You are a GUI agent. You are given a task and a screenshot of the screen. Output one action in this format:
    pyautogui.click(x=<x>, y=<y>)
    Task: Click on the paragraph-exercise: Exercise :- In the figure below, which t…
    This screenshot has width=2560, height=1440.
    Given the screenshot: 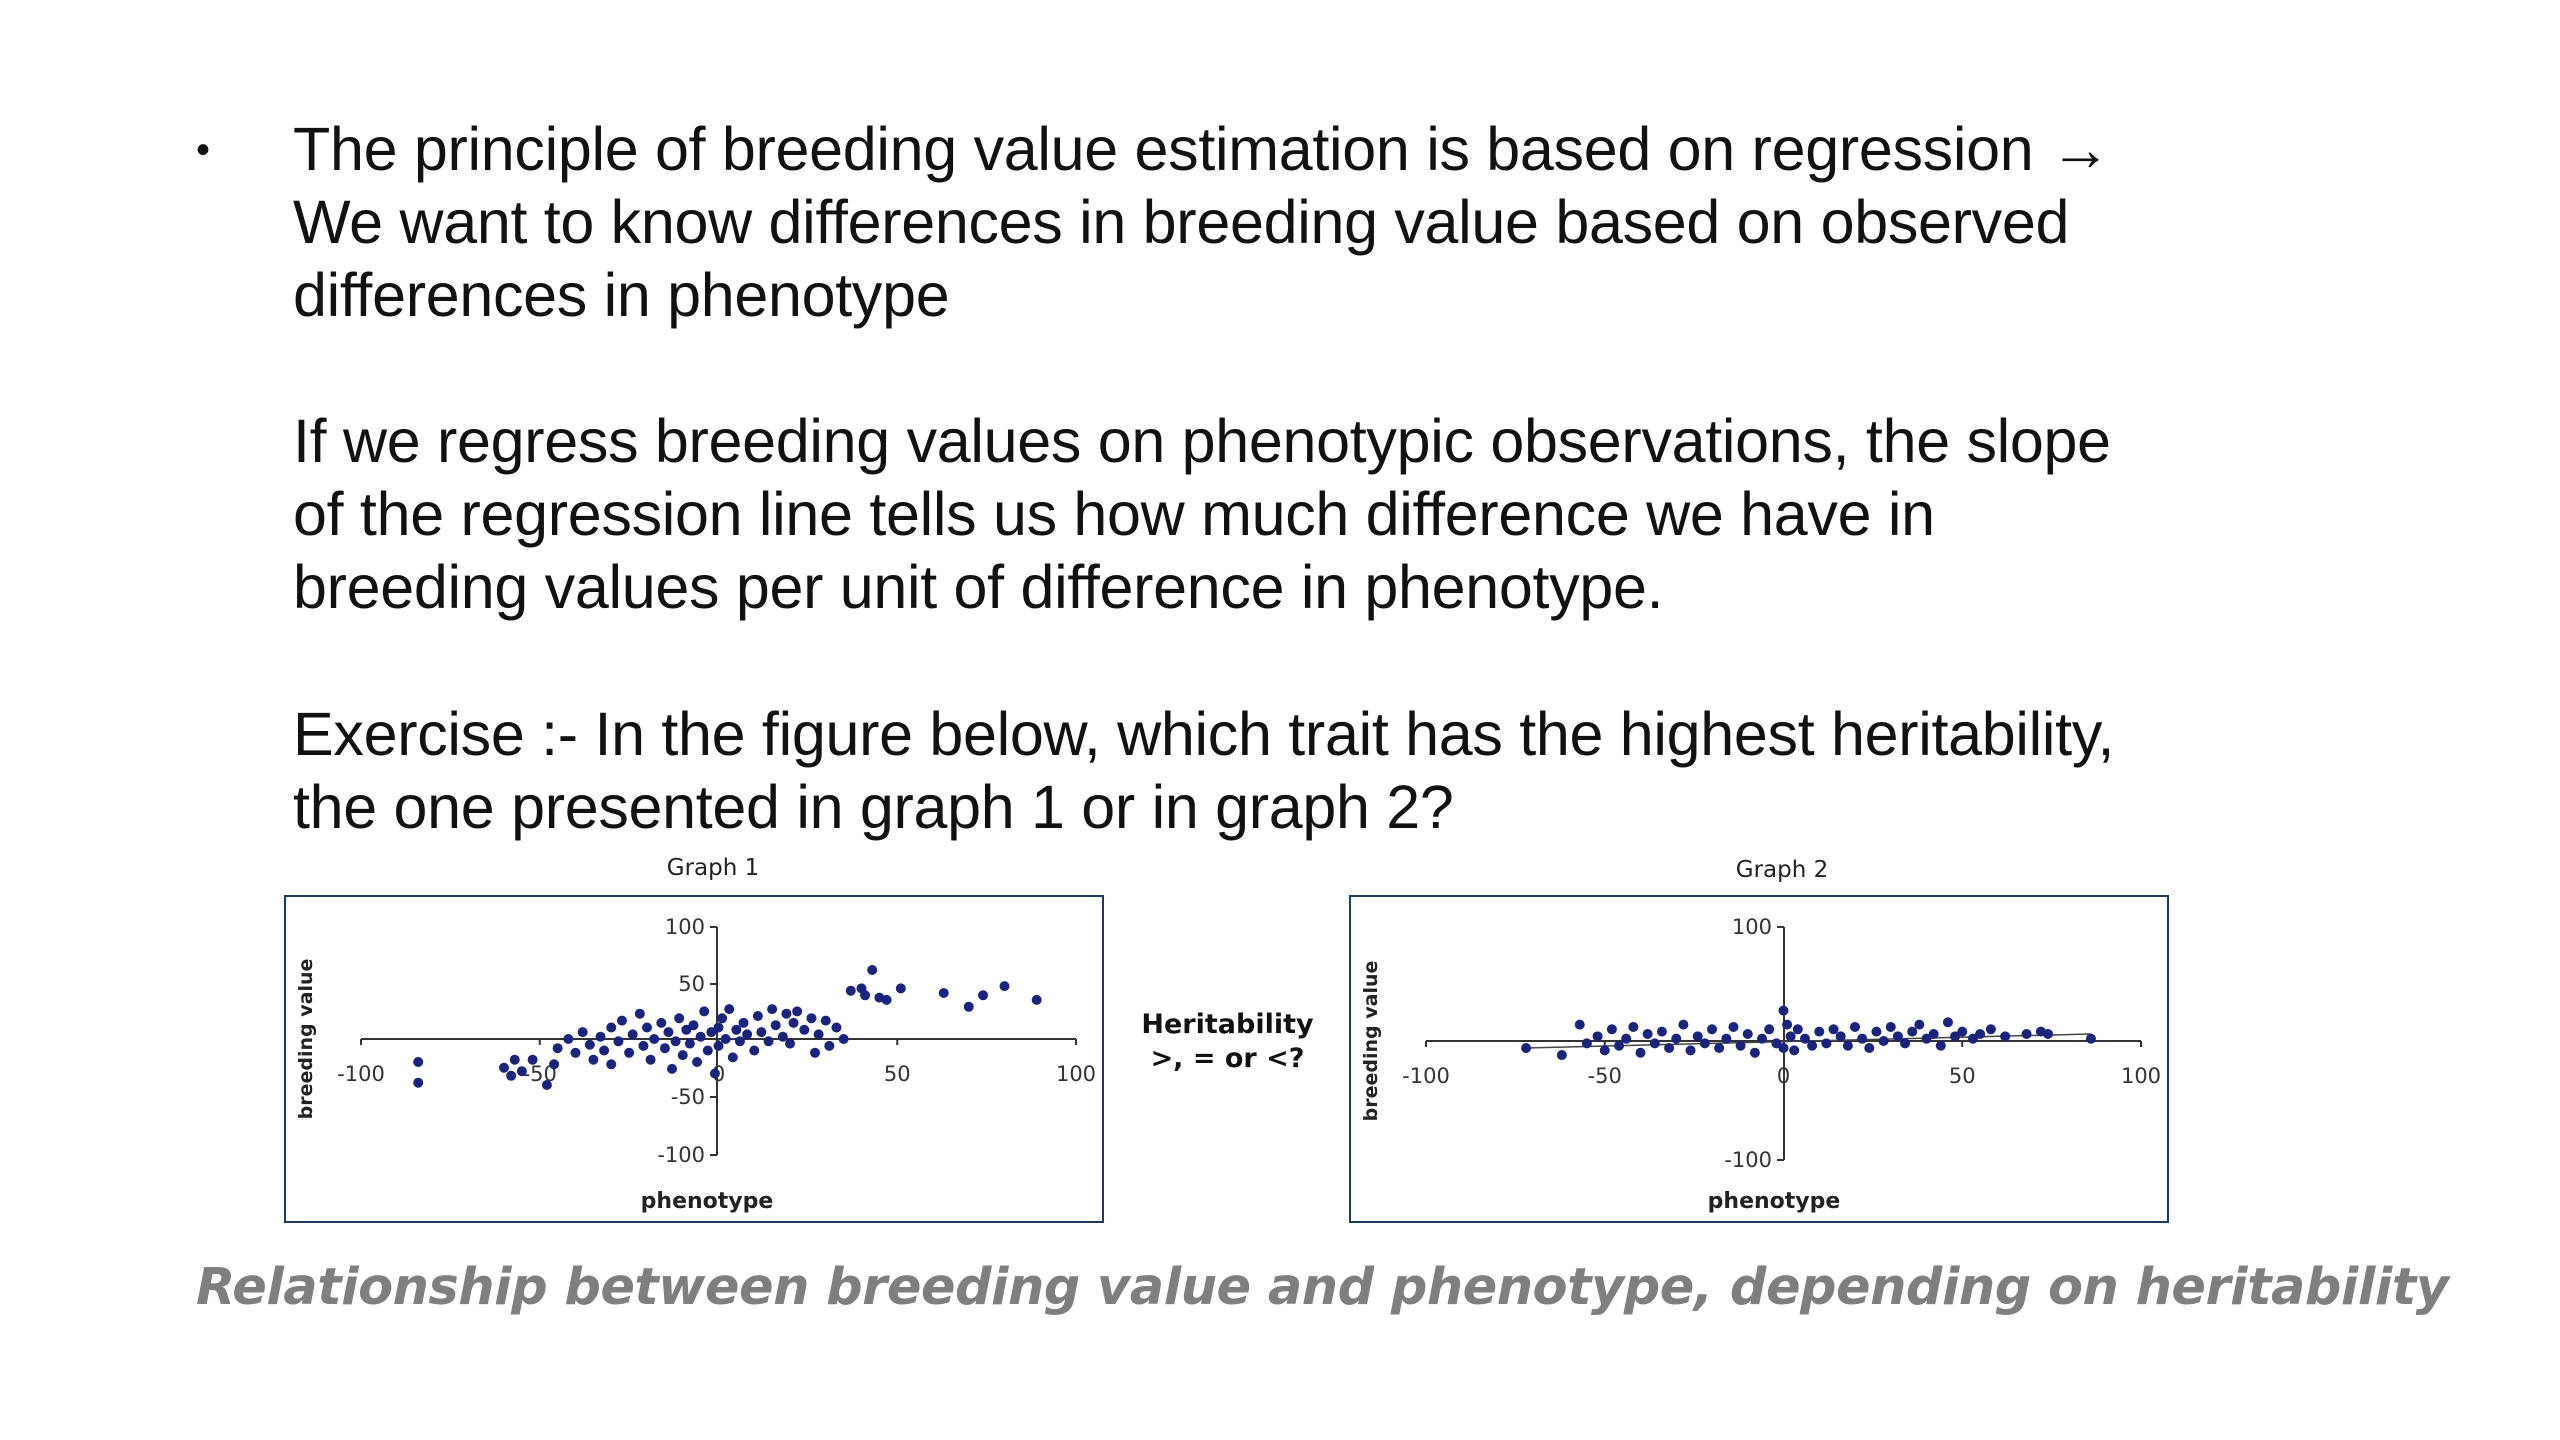 What is the action you would take?
    pyautogui.click(x=1353, y=771)
    